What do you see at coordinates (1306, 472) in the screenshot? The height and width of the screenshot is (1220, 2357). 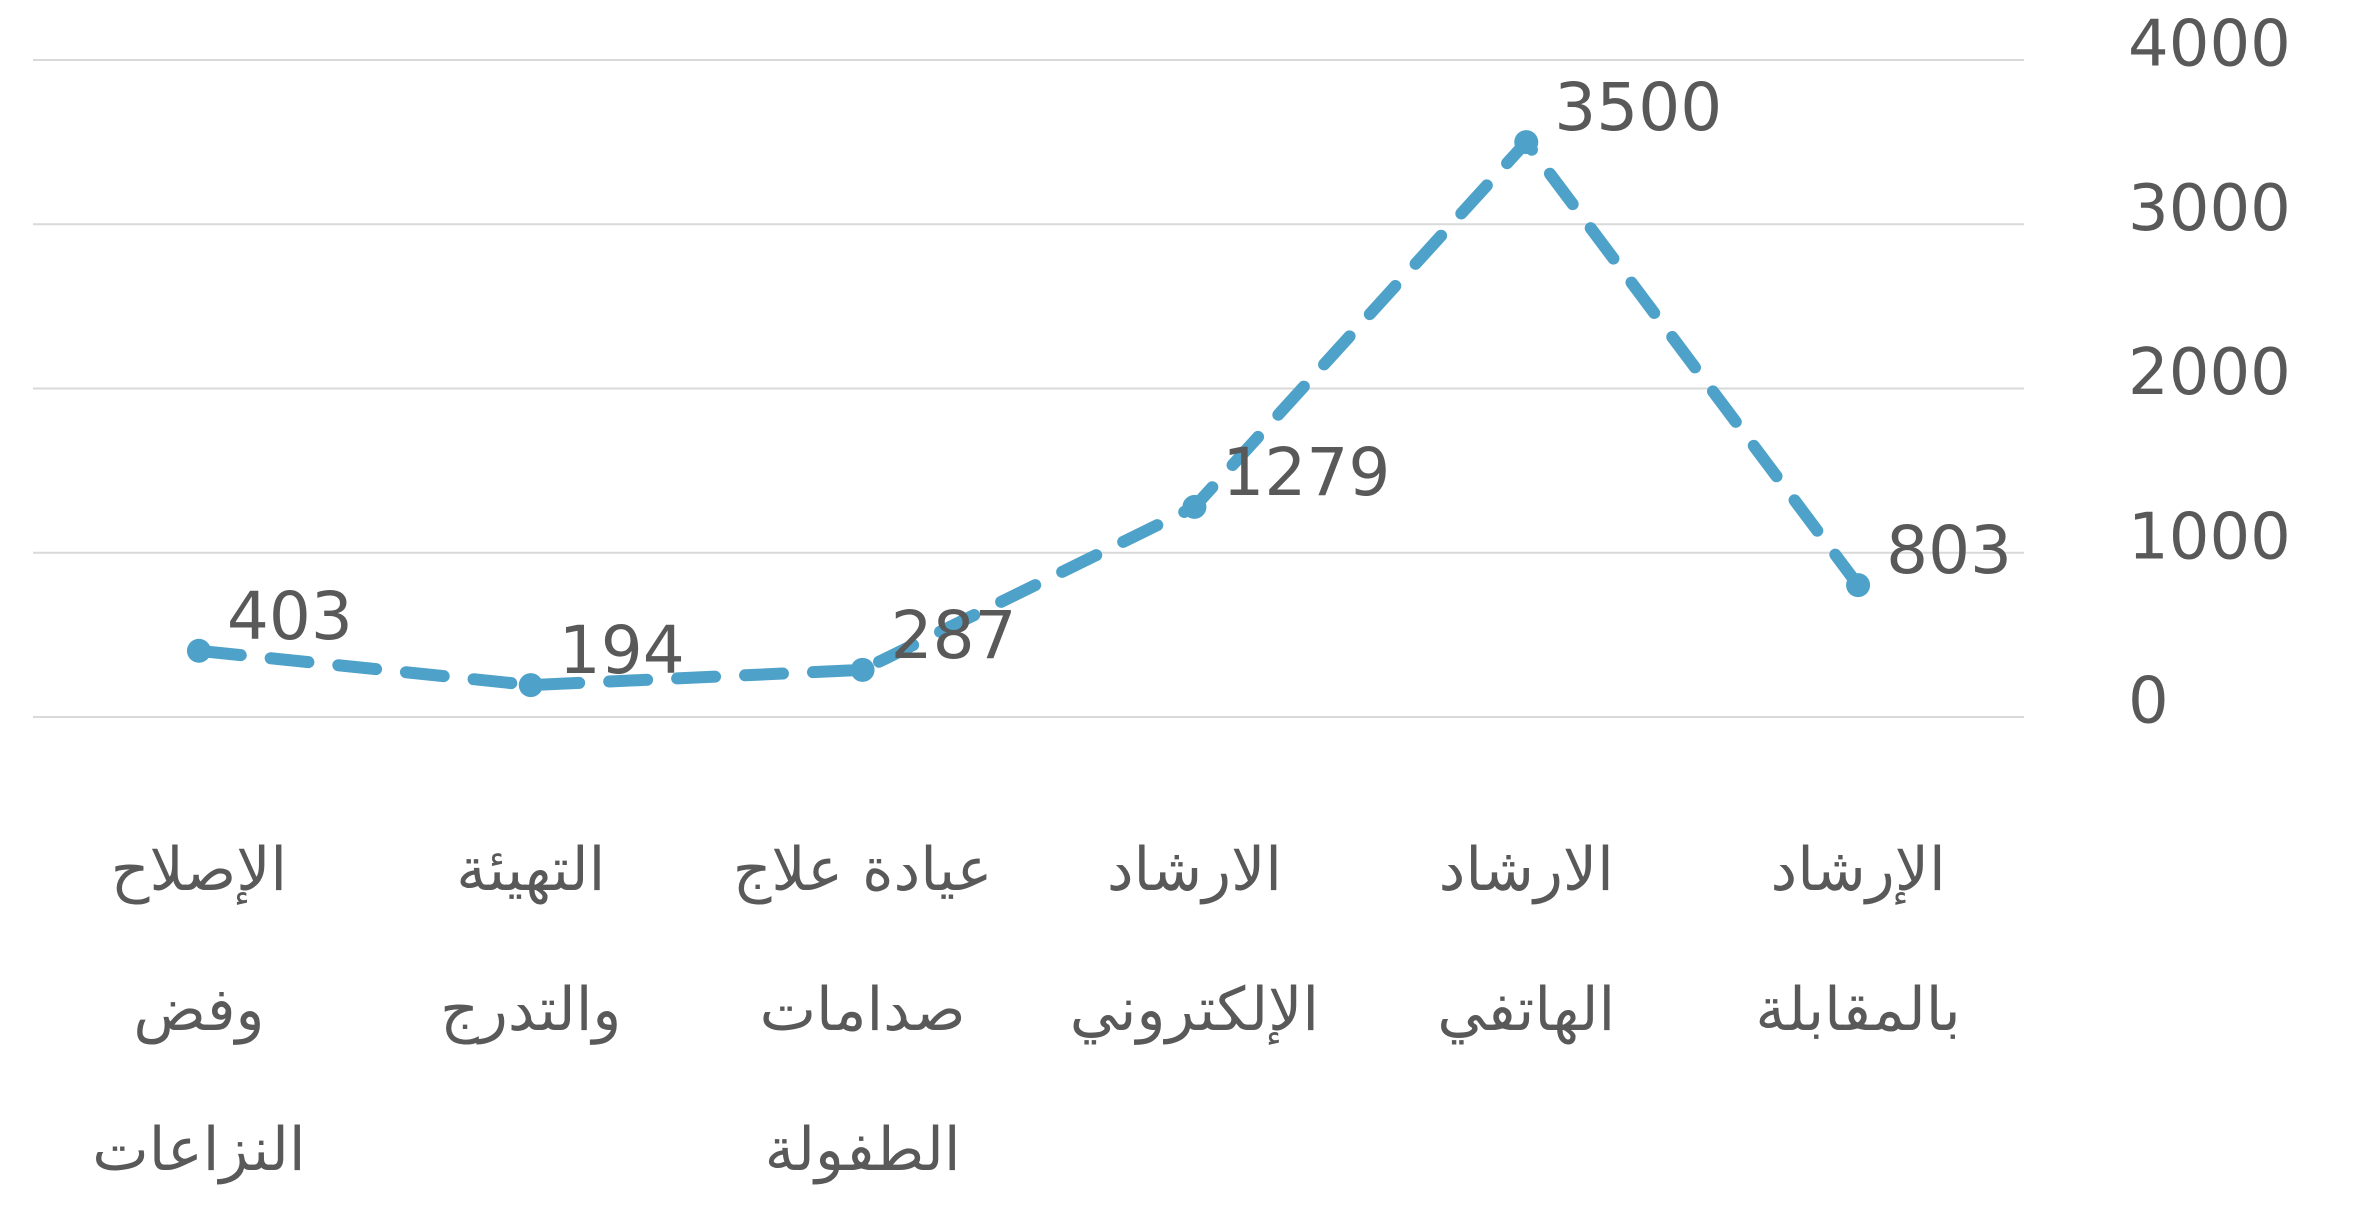 I see `data-label: 1279` at bounding box center [1306, 472].